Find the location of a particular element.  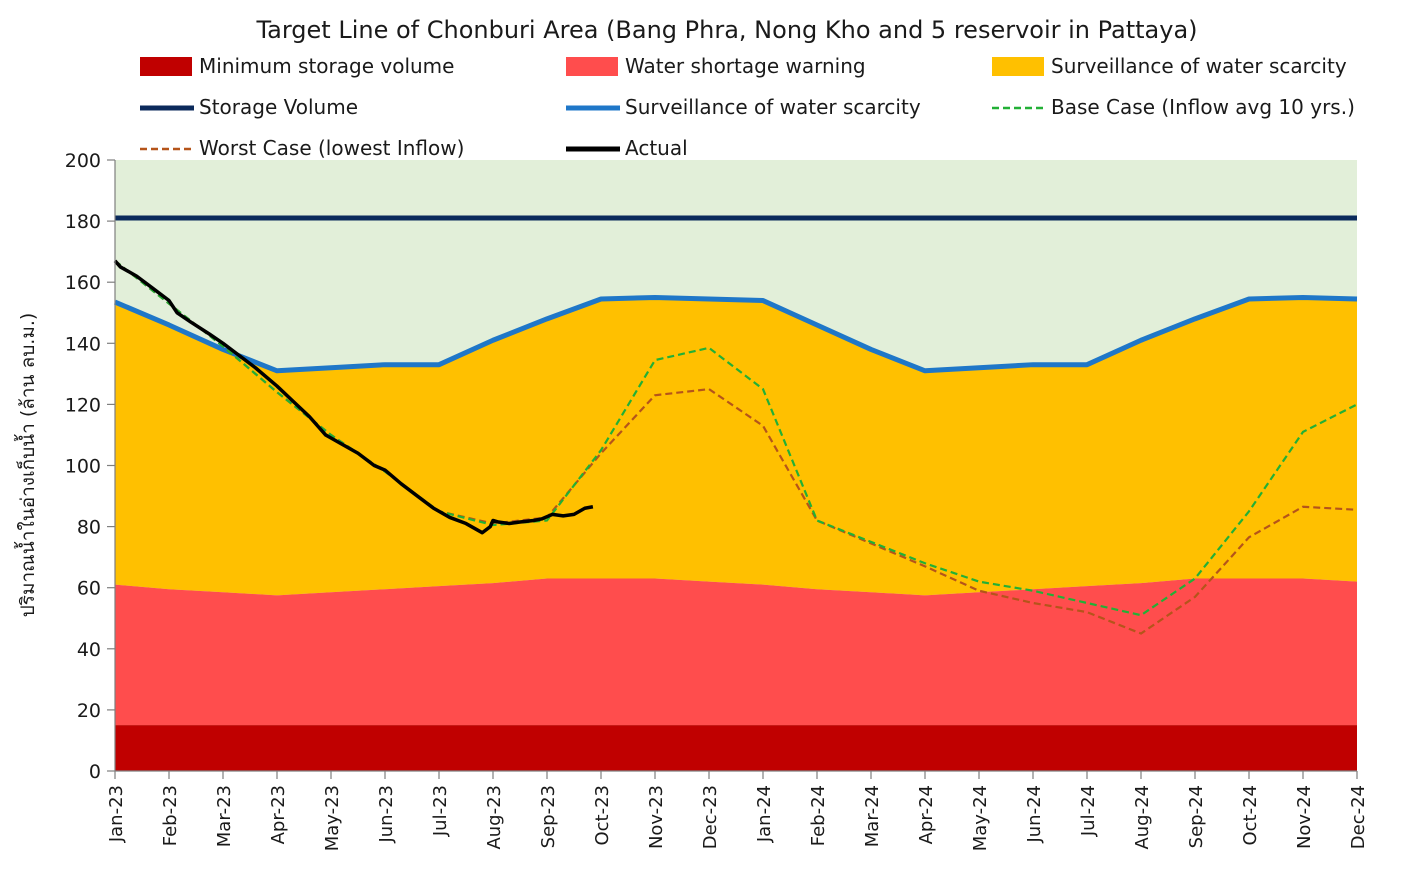

x-tick-label: Dec-24 is located at coordinates (1358, 817).